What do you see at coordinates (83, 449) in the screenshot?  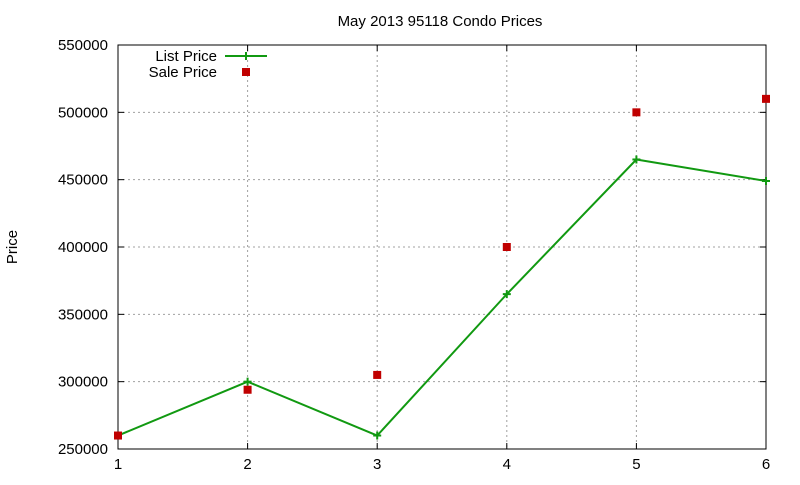 I see `y-tick-label: 250000` at bounding box center [83, 449].